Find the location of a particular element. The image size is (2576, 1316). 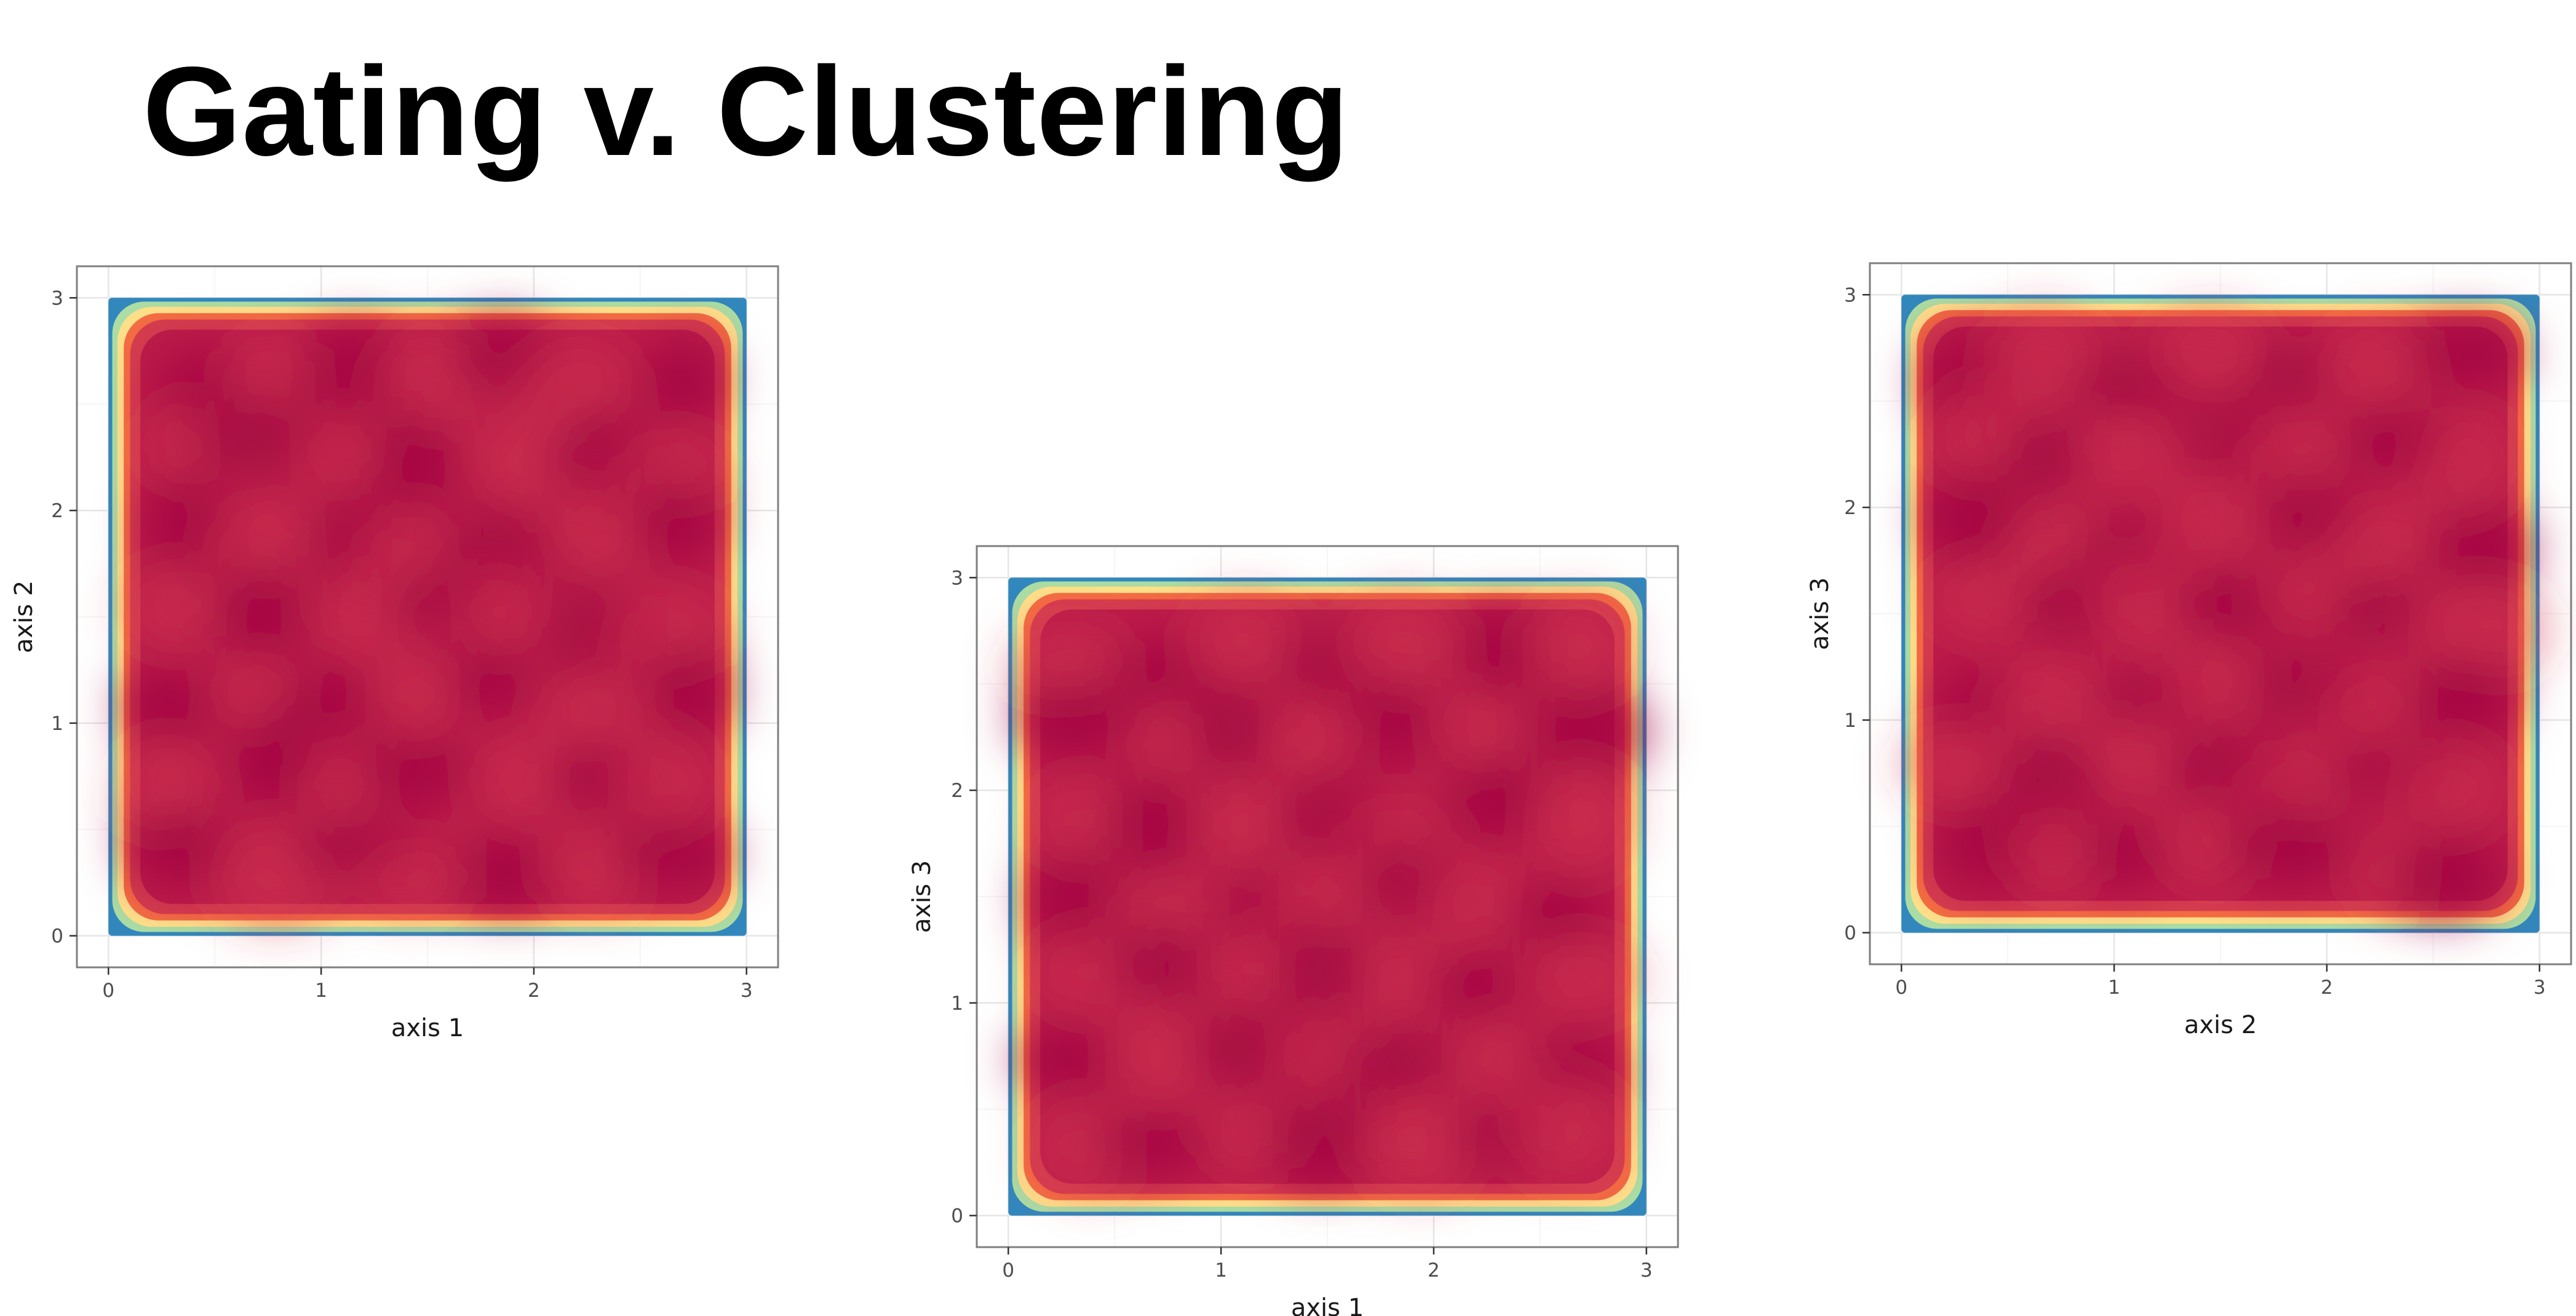

x-axis-title: axis 2 is located at coordinates (2220, 1025).